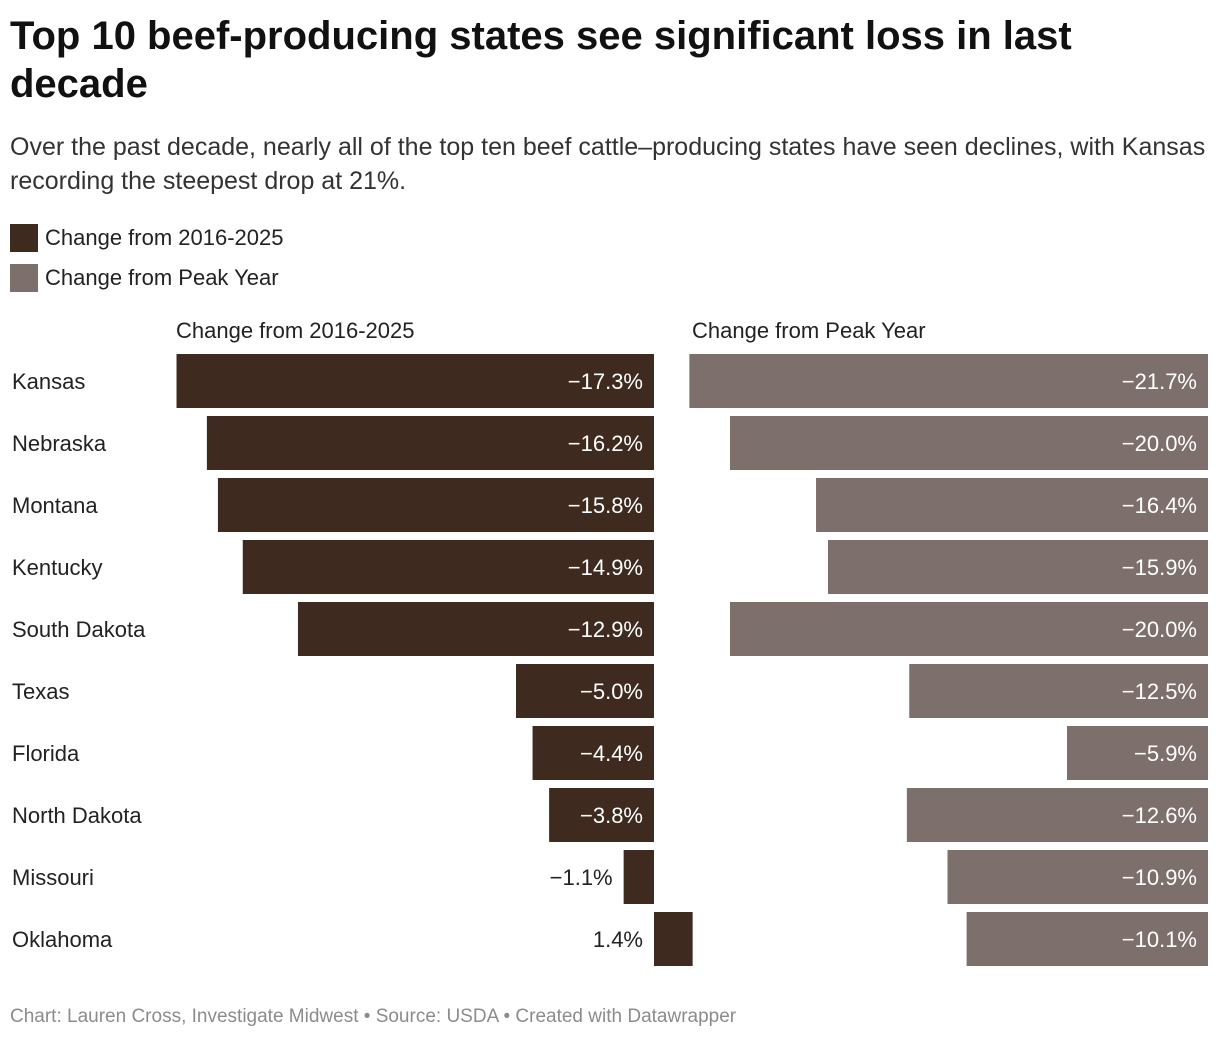 The width and height of the screenshot is (1220, 1042). I want to click on value-label-change-from-peak-year-missouri: −10.9%, so click(1159, 877).